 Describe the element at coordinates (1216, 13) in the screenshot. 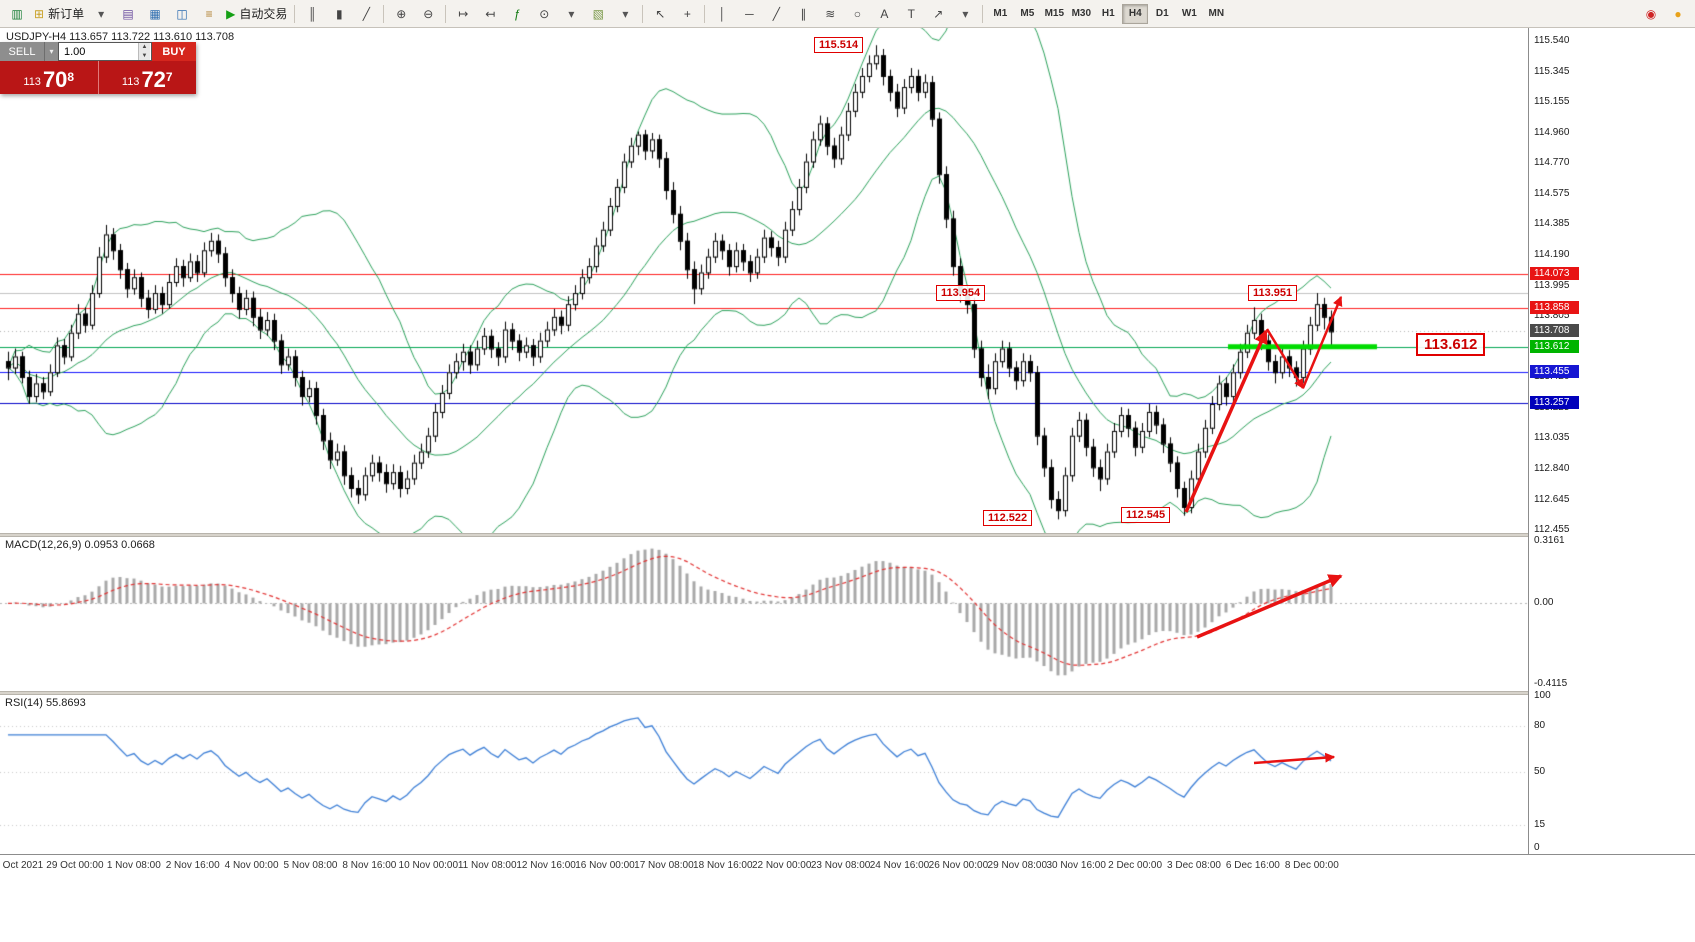

I see `timeframe-mn: MN` at that location.